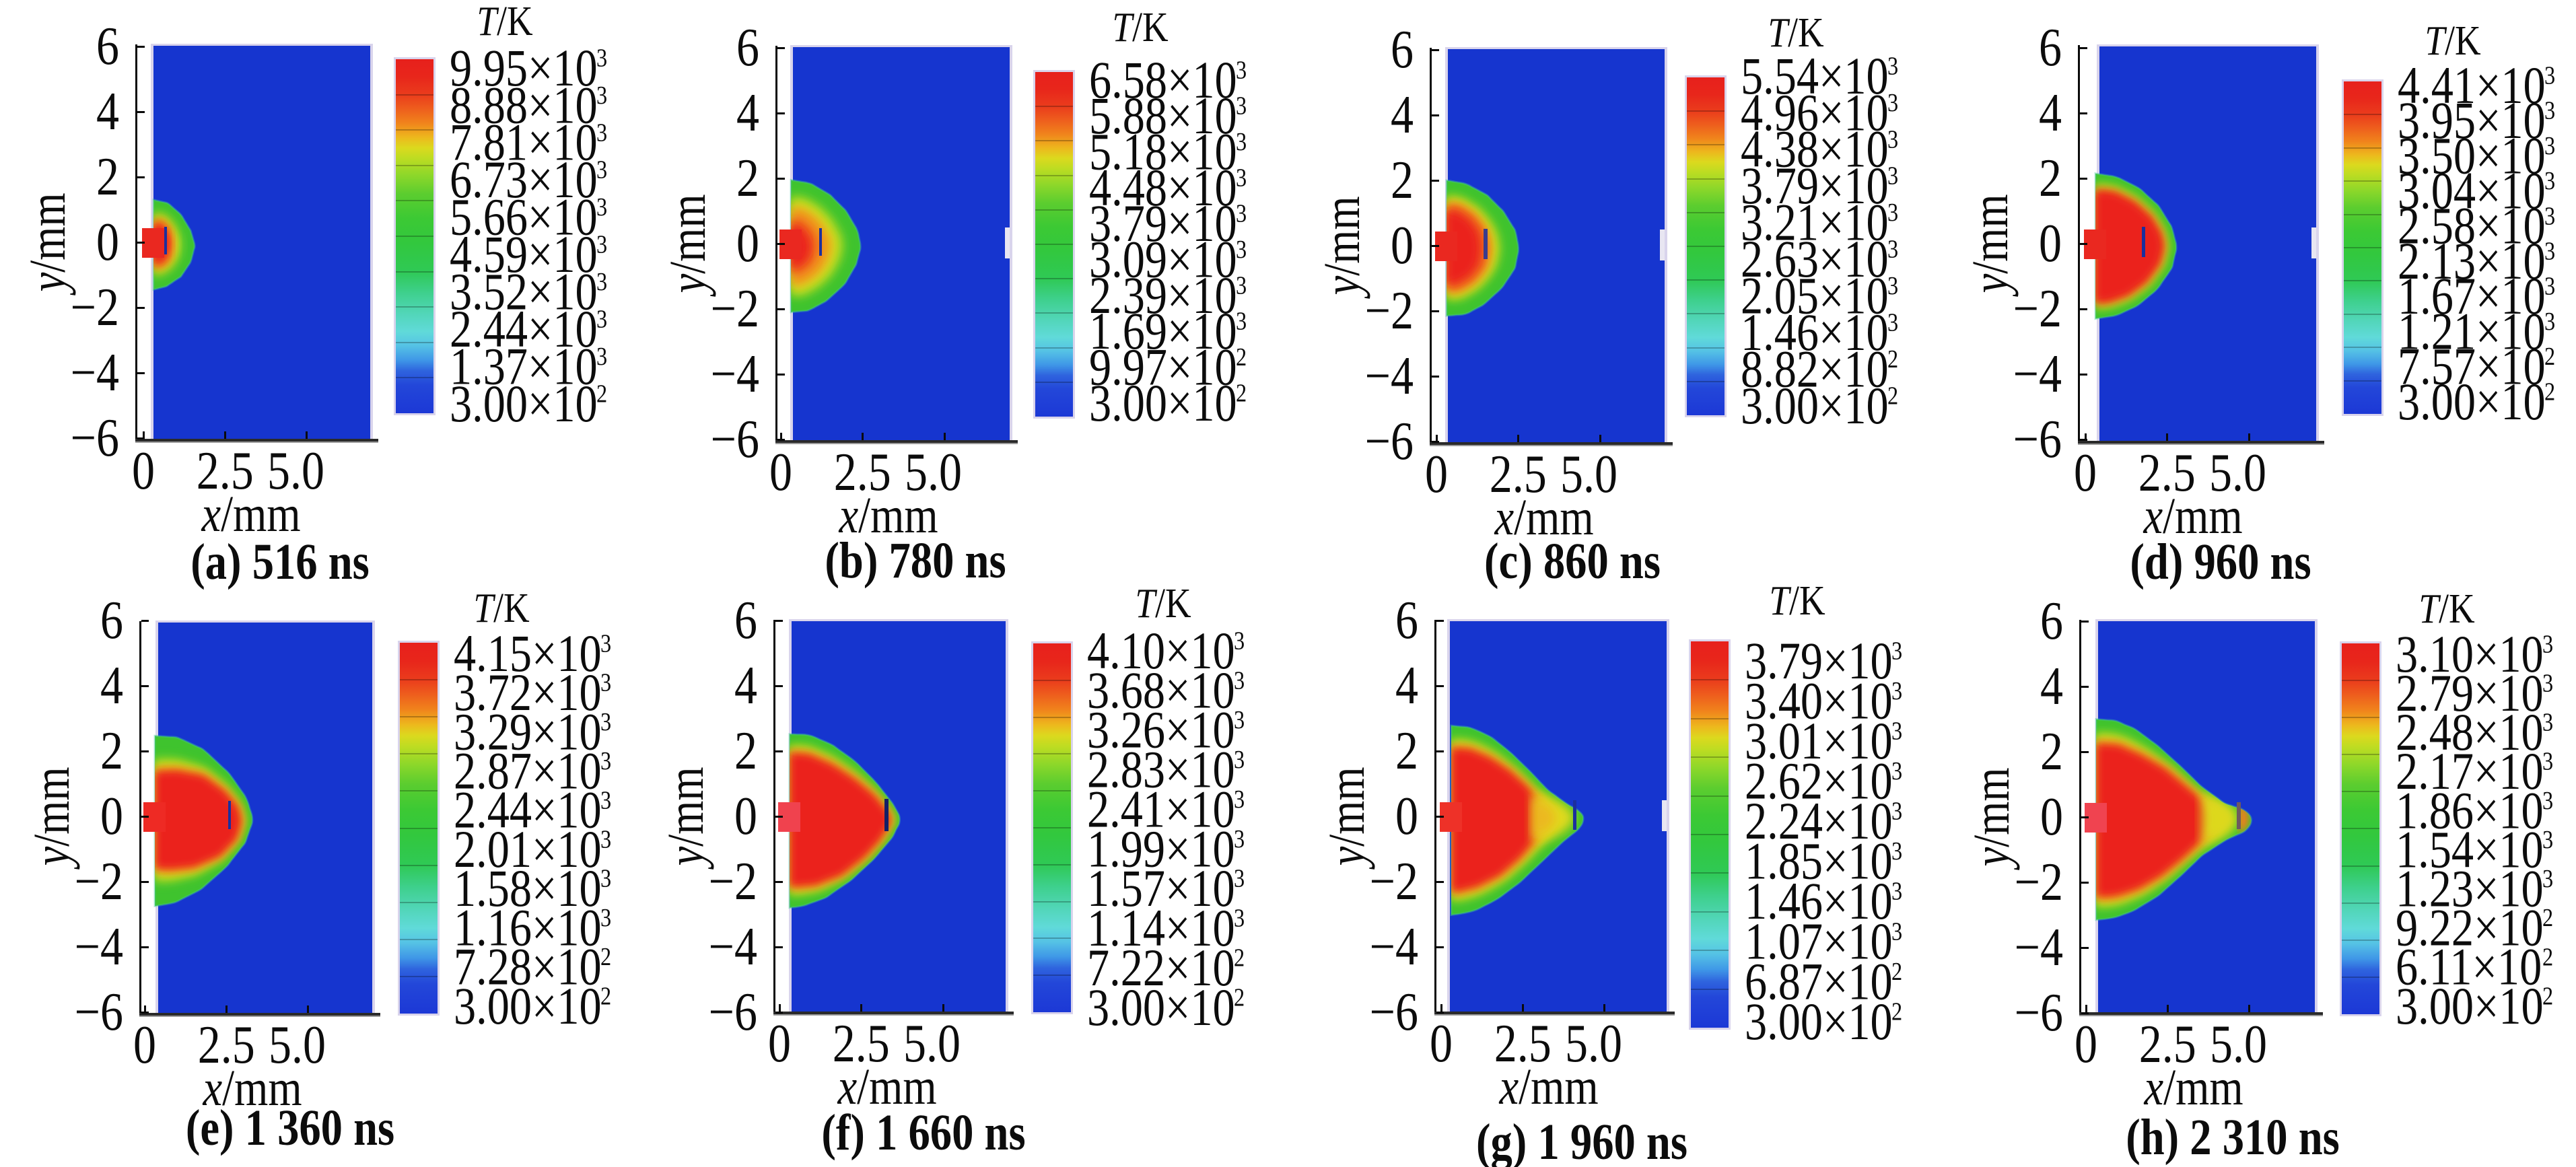 This screenshot has height=1167, width=2576. What do you see at coordinates (2472, 85) in the screenshot?
I see `svg-text: 4.41×10` at bounding box center [2472, 85].